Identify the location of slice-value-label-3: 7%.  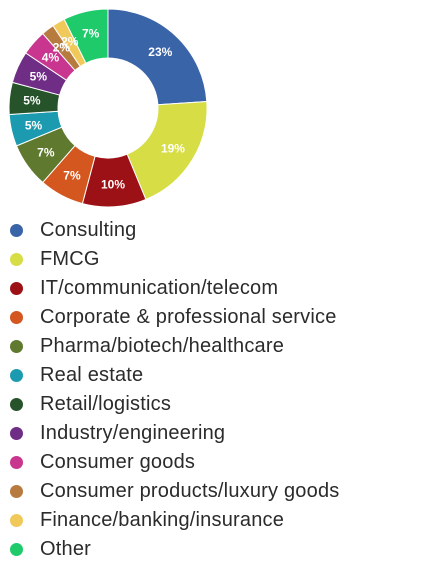
(72, 175).